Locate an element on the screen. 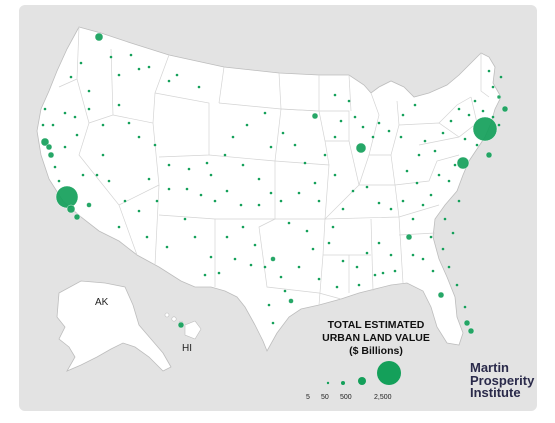 This screenshot has height=423, width=555. legend-value-5: 5 is located at coordinates (308, 397).